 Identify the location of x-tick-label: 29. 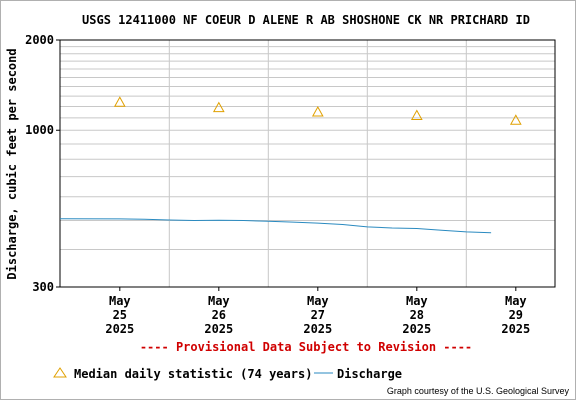
(516, 315).